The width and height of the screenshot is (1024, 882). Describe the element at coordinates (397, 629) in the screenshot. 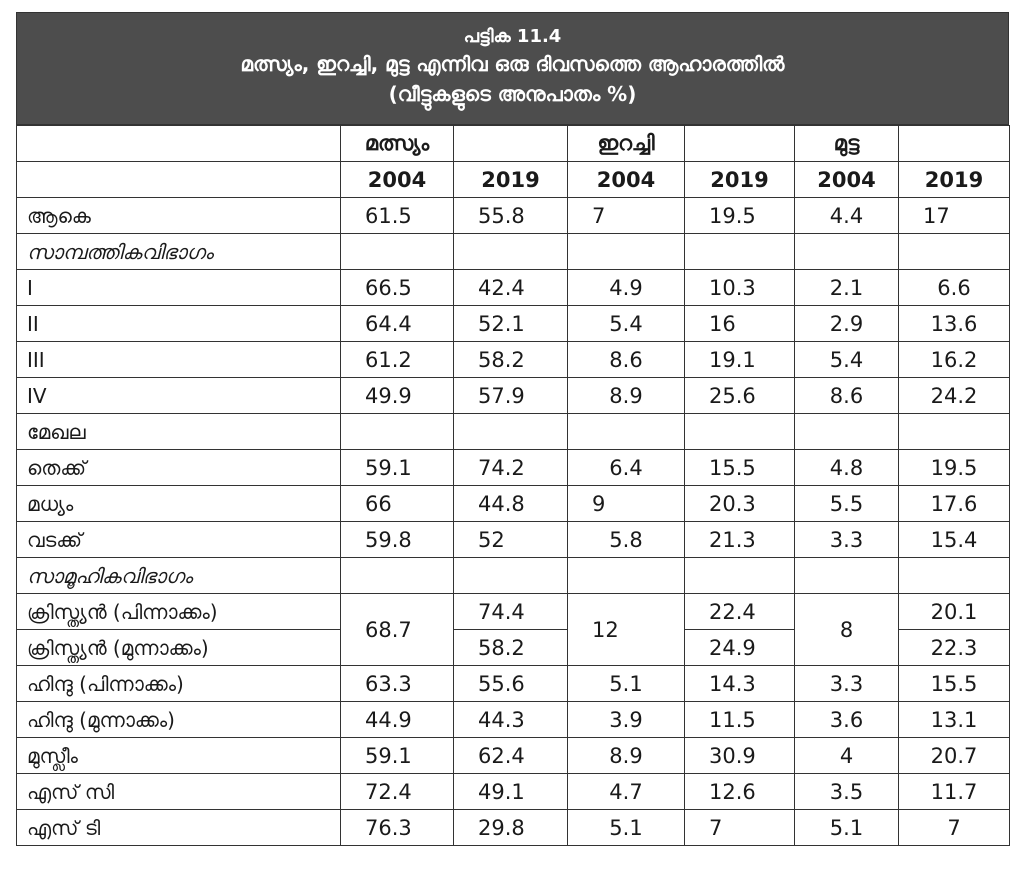

I see `cell-value-merged: 68.7` at that location.